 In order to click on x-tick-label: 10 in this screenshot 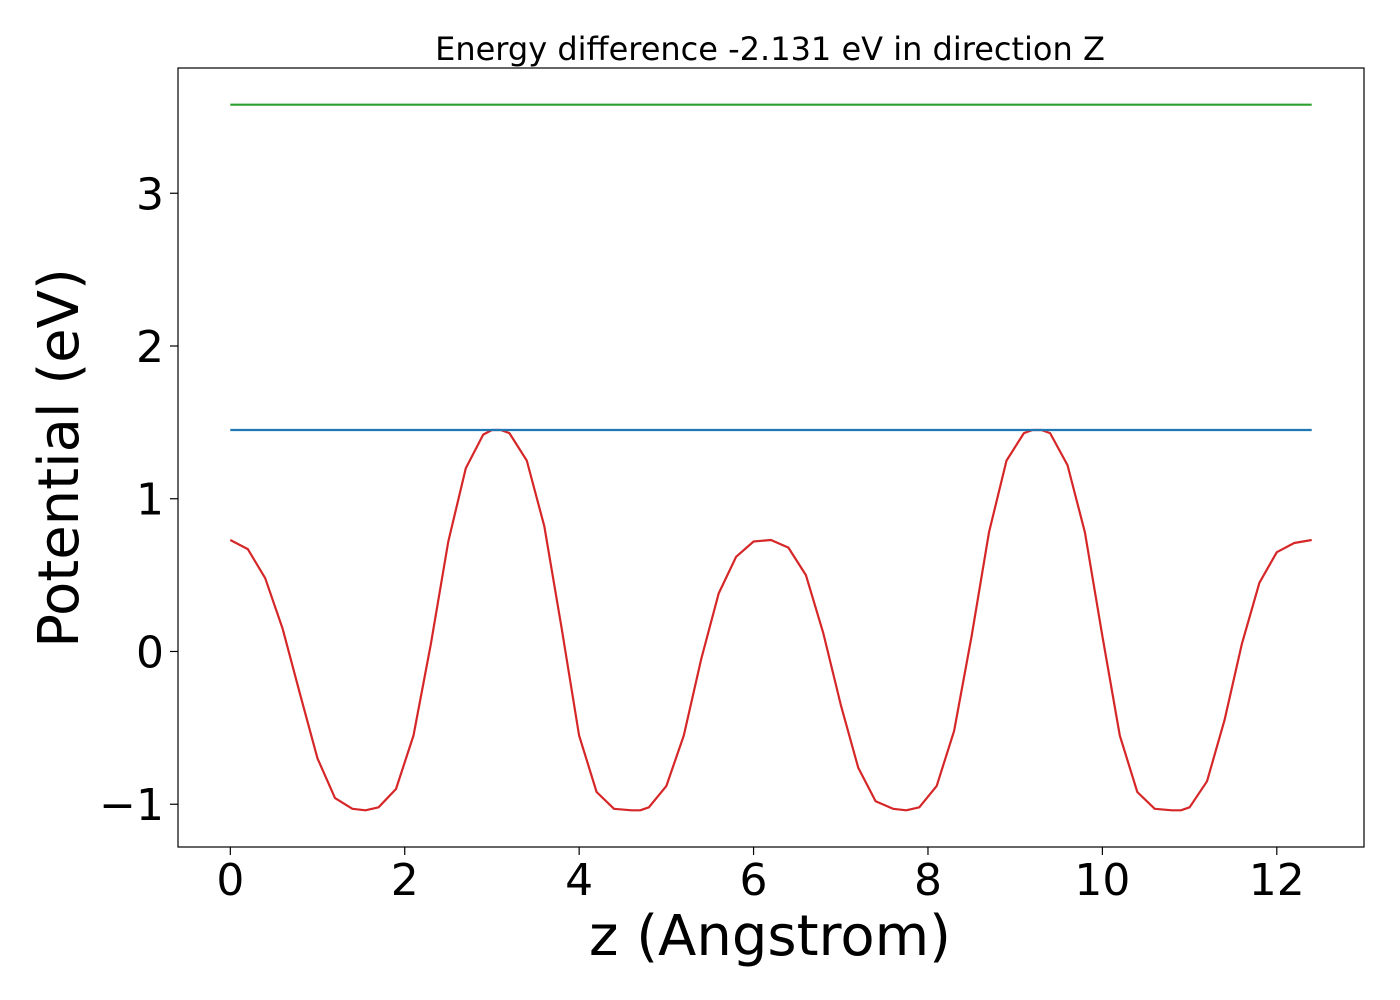, I will do `click(1102, 880)`.